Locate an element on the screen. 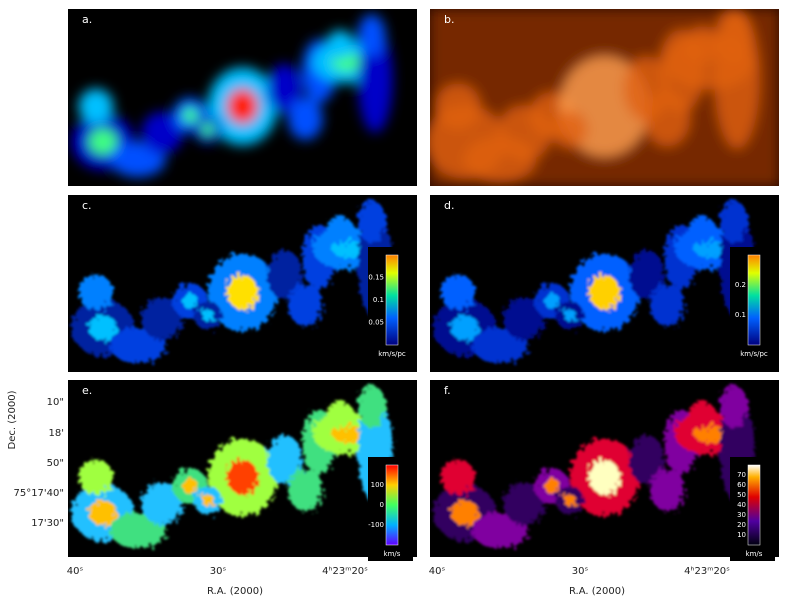 The image size is (791, 606). panel: b. is located at coordinates (604, 97).